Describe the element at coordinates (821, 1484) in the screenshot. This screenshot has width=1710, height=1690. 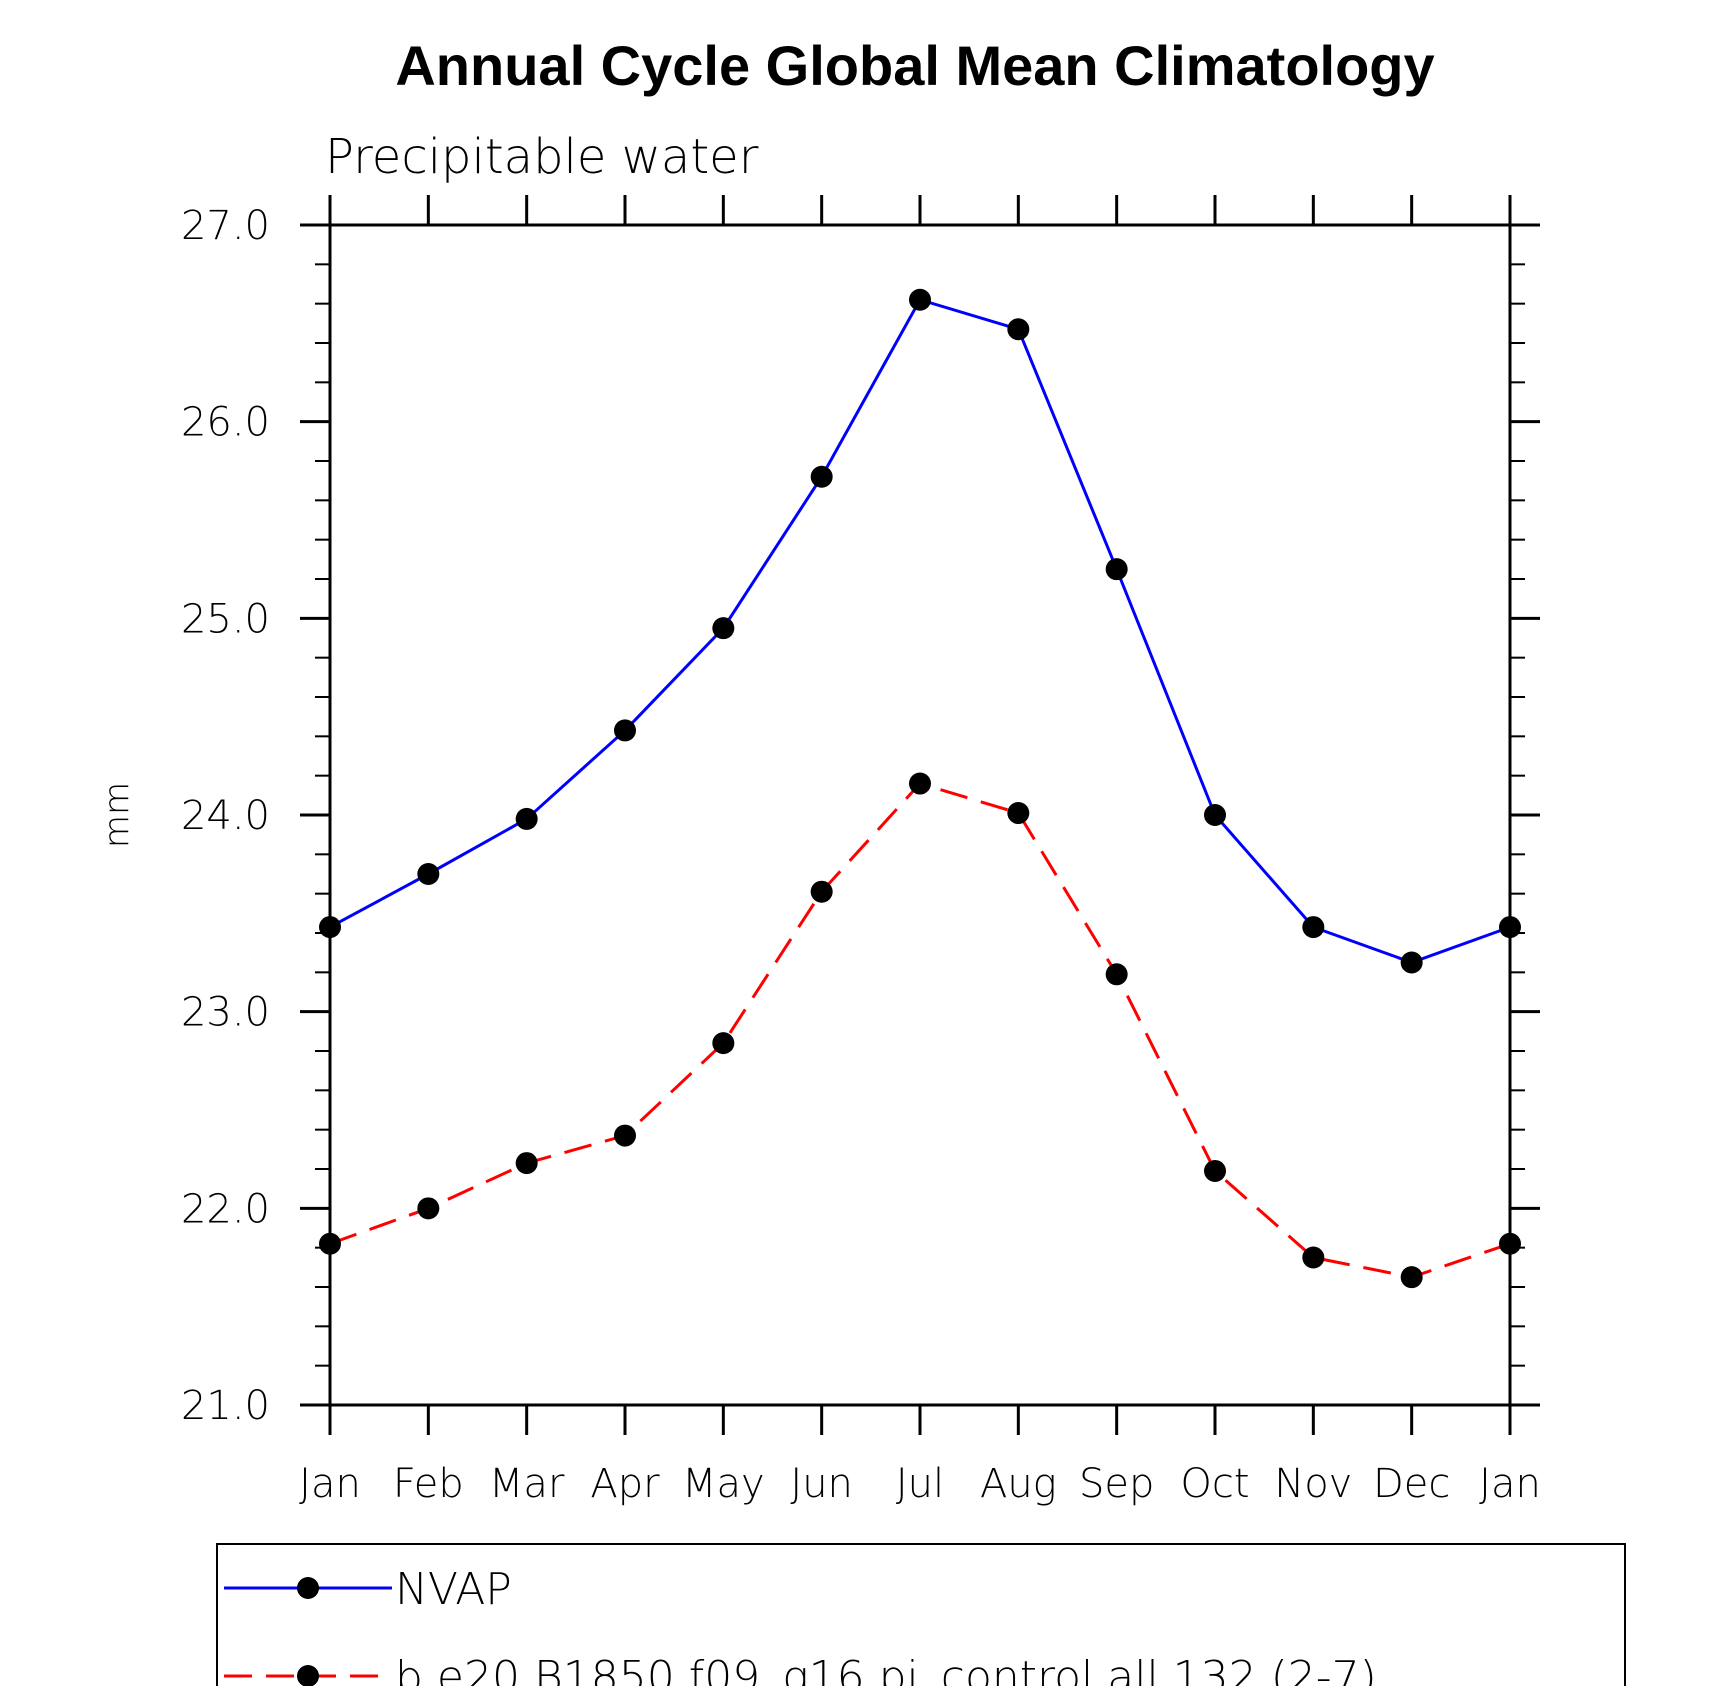
I see `x-tick-label: Jun` at that location.